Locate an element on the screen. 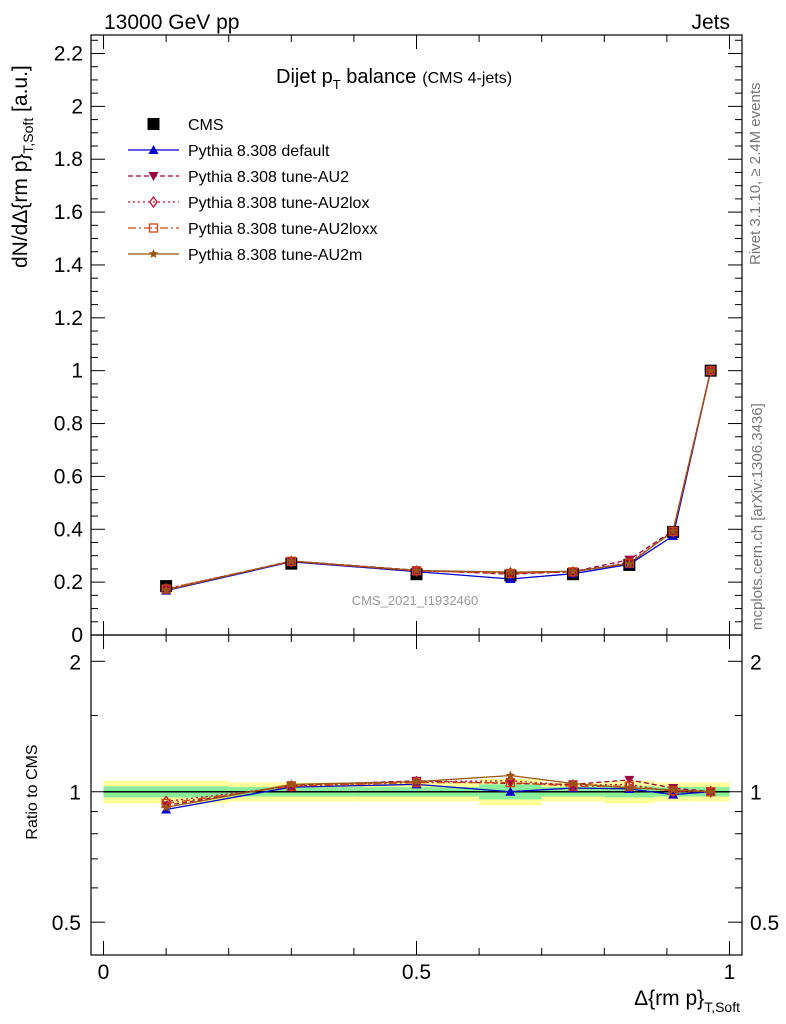 This screenshot has width=786, height=1024. ratio-y-tick-label-right: 1 is located at coordinates (756, 793).